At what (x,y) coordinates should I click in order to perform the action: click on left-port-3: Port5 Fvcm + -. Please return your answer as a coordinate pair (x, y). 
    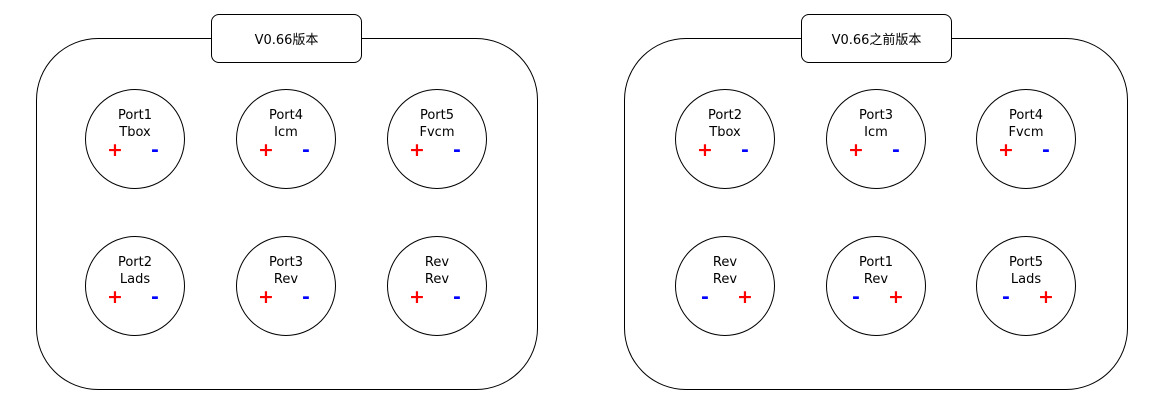
    Looking at the image, I should click on (437, 139).